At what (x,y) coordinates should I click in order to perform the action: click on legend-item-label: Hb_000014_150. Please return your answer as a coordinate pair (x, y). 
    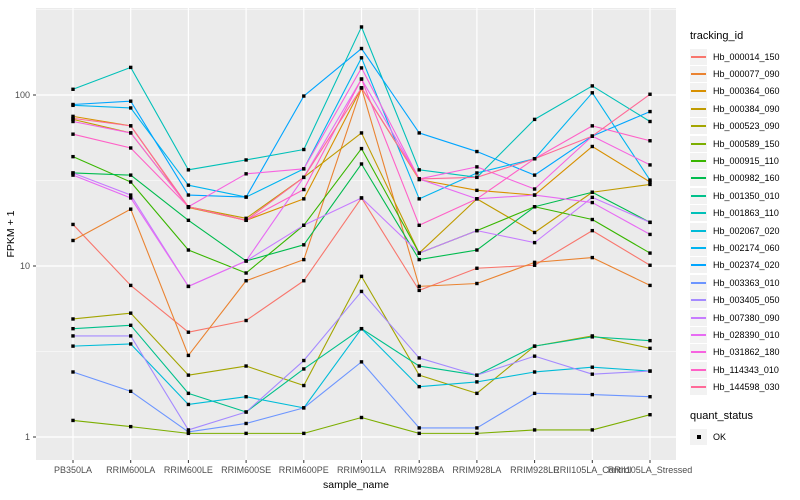
    Looking at the image, I should click on (746, 56).